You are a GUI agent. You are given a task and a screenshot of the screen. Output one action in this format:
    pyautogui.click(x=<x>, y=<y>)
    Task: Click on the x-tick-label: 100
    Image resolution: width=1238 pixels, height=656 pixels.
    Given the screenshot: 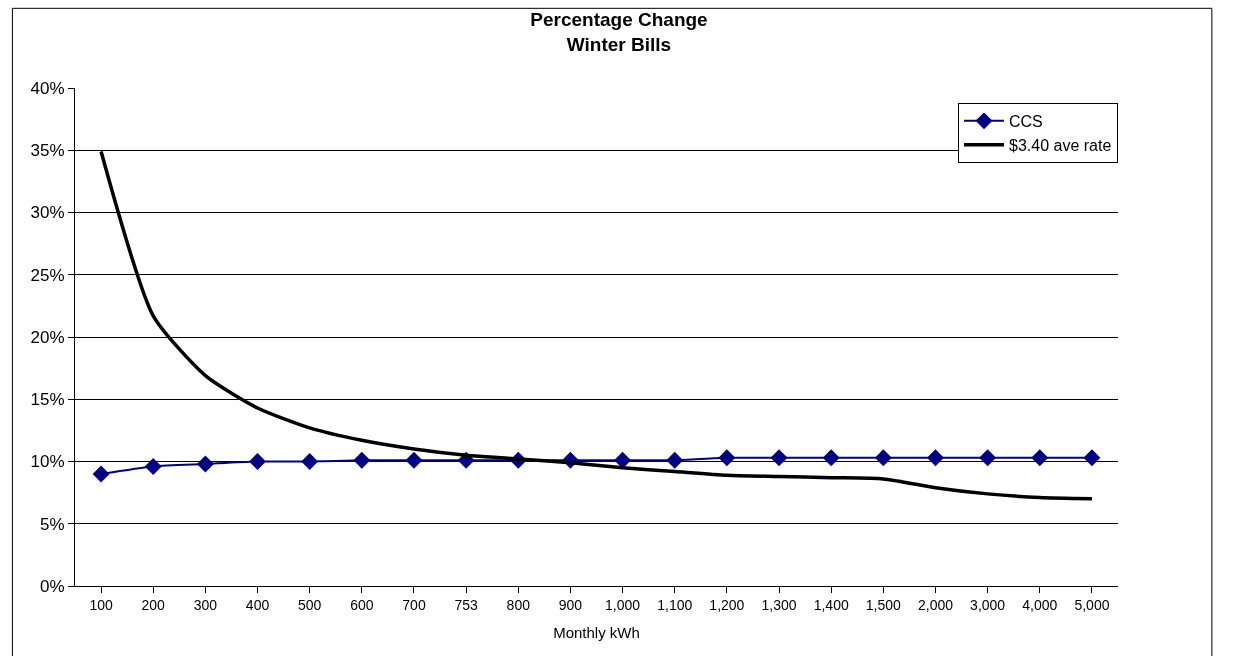 What is the action you would take?
    pyautogui.click(x=101, y=604)
    